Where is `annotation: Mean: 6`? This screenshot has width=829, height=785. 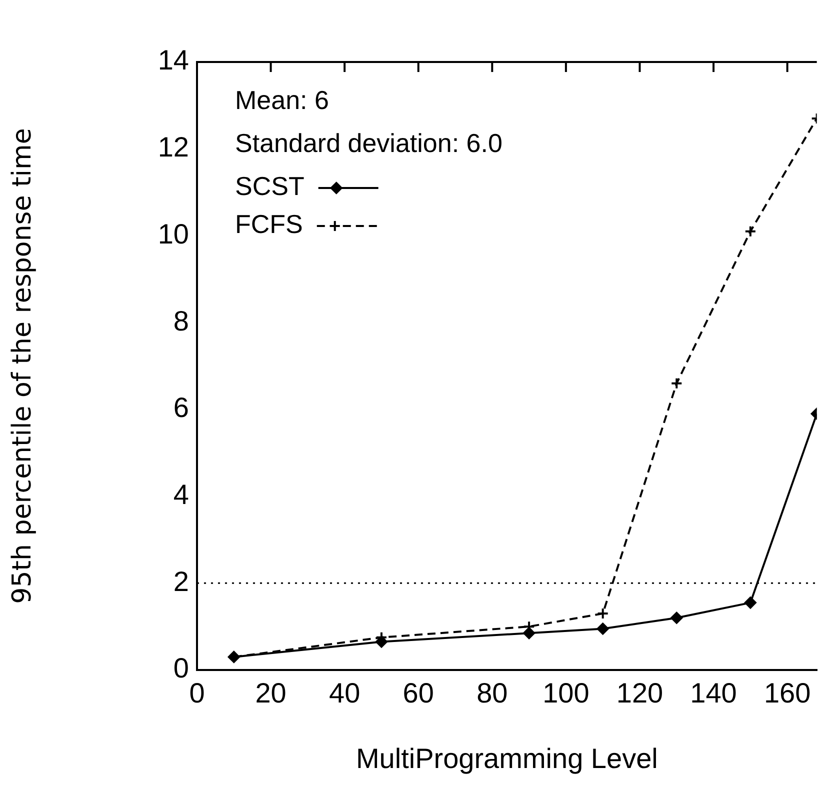 annotation: Mean: 6 is located at coordinates (282, 100).